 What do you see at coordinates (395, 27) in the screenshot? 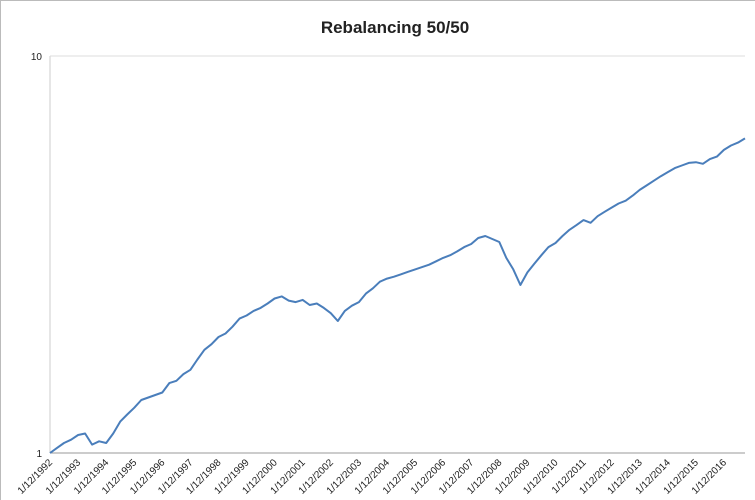
I see `chart-title: Rebalancing 50/50` at bounding box center [395, 27].